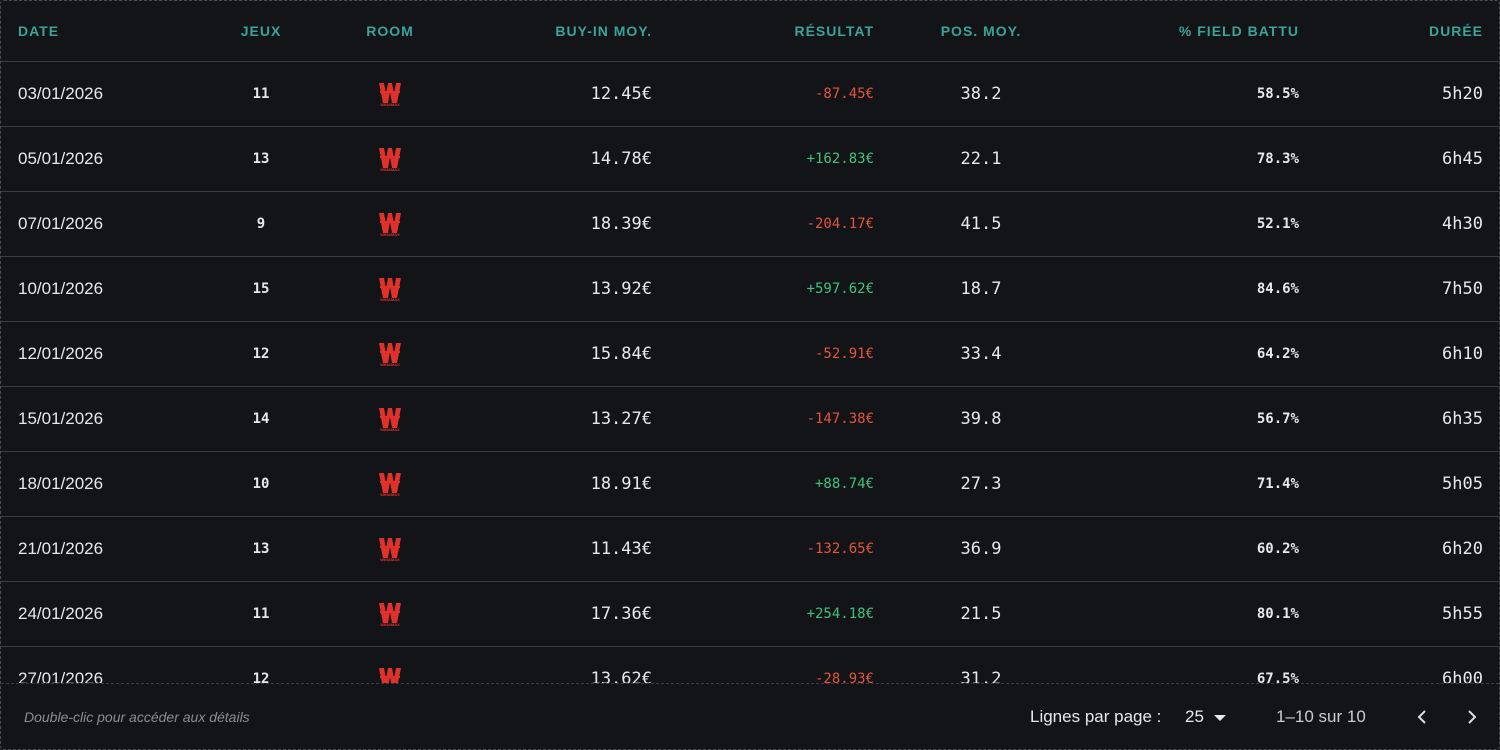 The height and width of the screenshot is (750, 1500). I want to click on duration: 6h45, so click(1462, 159).